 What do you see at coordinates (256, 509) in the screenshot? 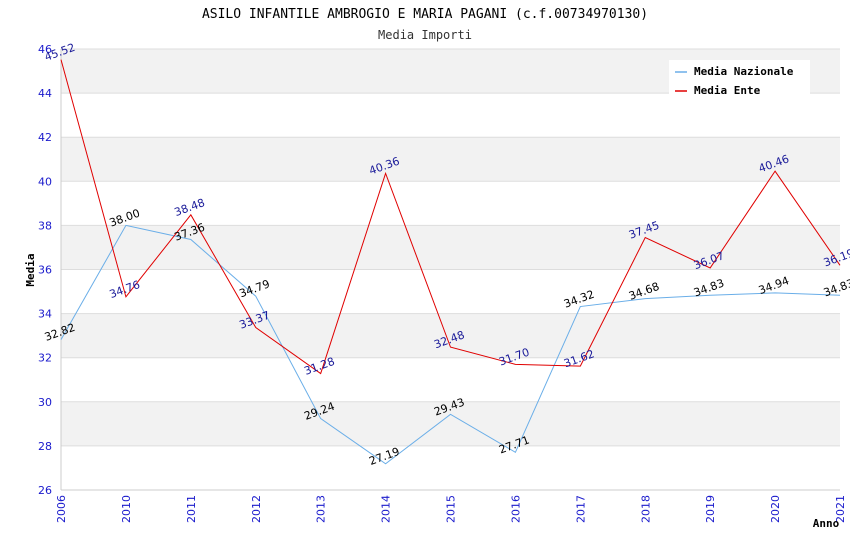
I see `x-tick-label: 2012` at bounding box center [256, 509].